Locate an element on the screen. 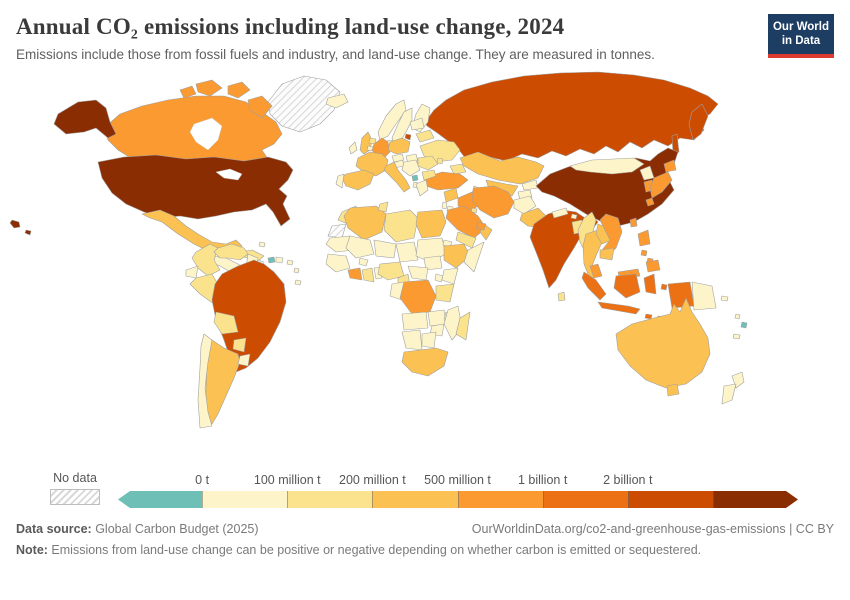  country-united-states-alaska is located at coordinates (85, 119).